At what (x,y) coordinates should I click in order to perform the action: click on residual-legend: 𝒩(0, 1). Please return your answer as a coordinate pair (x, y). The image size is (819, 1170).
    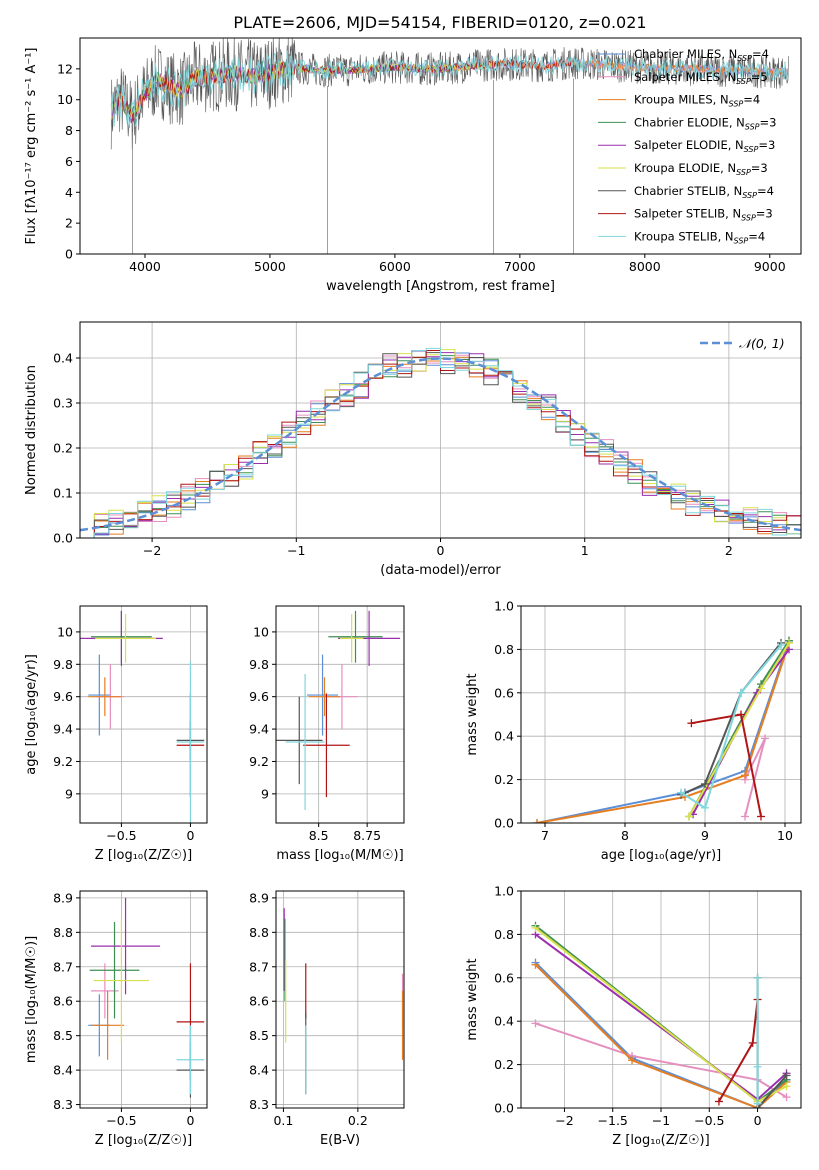
    Looking at the image, I should click on (742, 343).